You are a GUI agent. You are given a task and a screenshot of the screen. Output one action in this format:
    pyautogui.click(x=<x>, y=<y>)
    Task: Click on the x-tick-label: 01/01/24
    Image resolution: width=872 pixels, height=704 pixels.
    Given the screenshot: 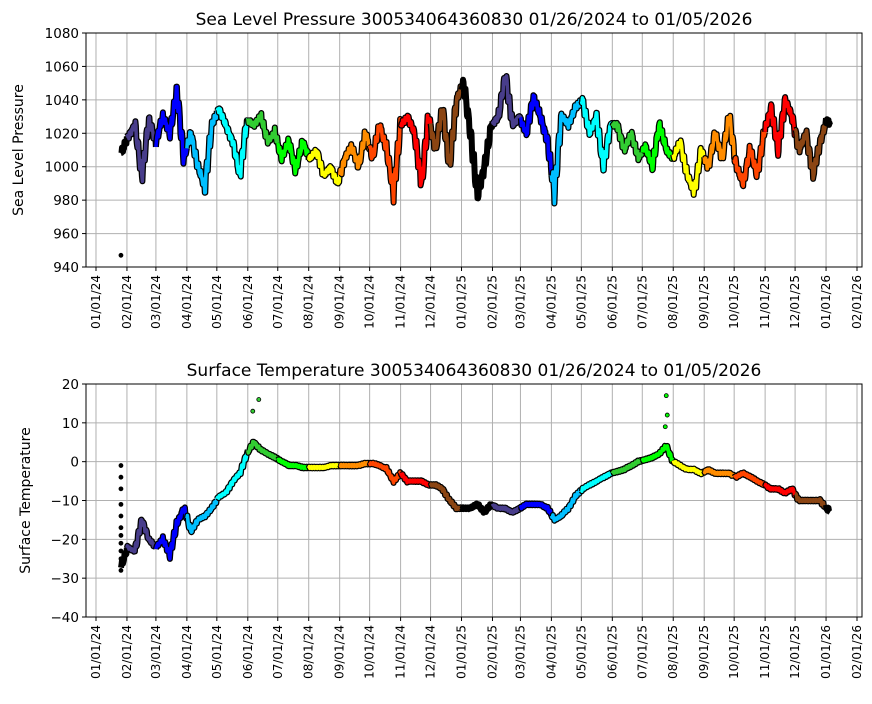 What is the action you would take?
    pyautogui.click(x=96, y=302)
    